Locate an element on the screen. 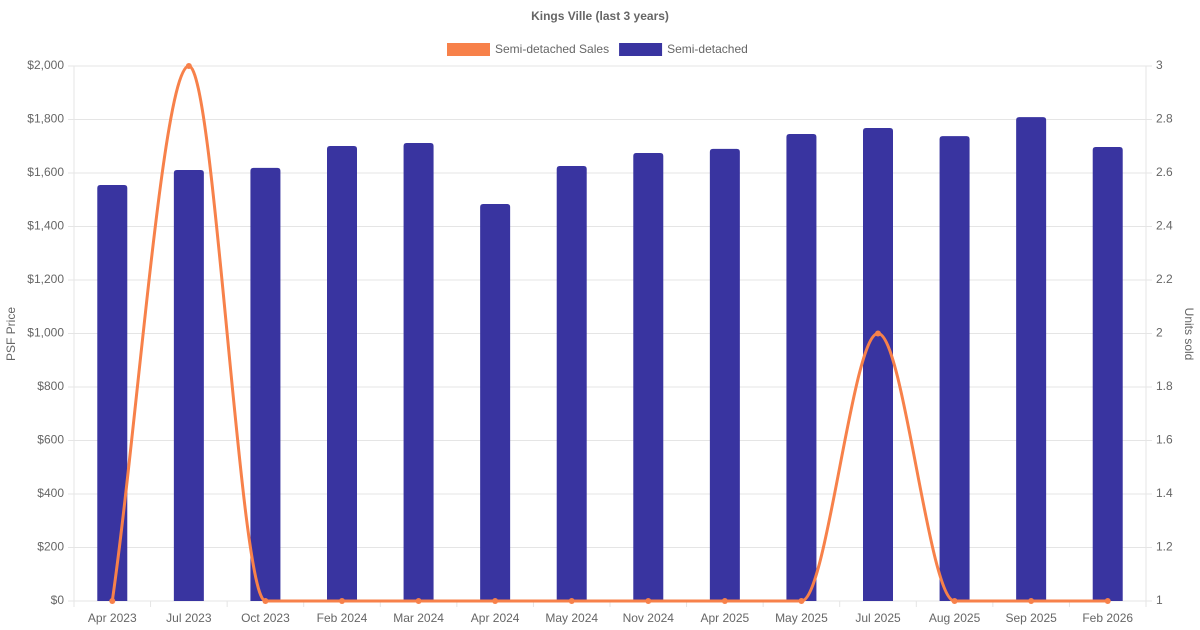 Image resolution: width=1200 pixels, height=630 pixels. y2-tick-label: 1.8 is located at coordinates (1164, 386).